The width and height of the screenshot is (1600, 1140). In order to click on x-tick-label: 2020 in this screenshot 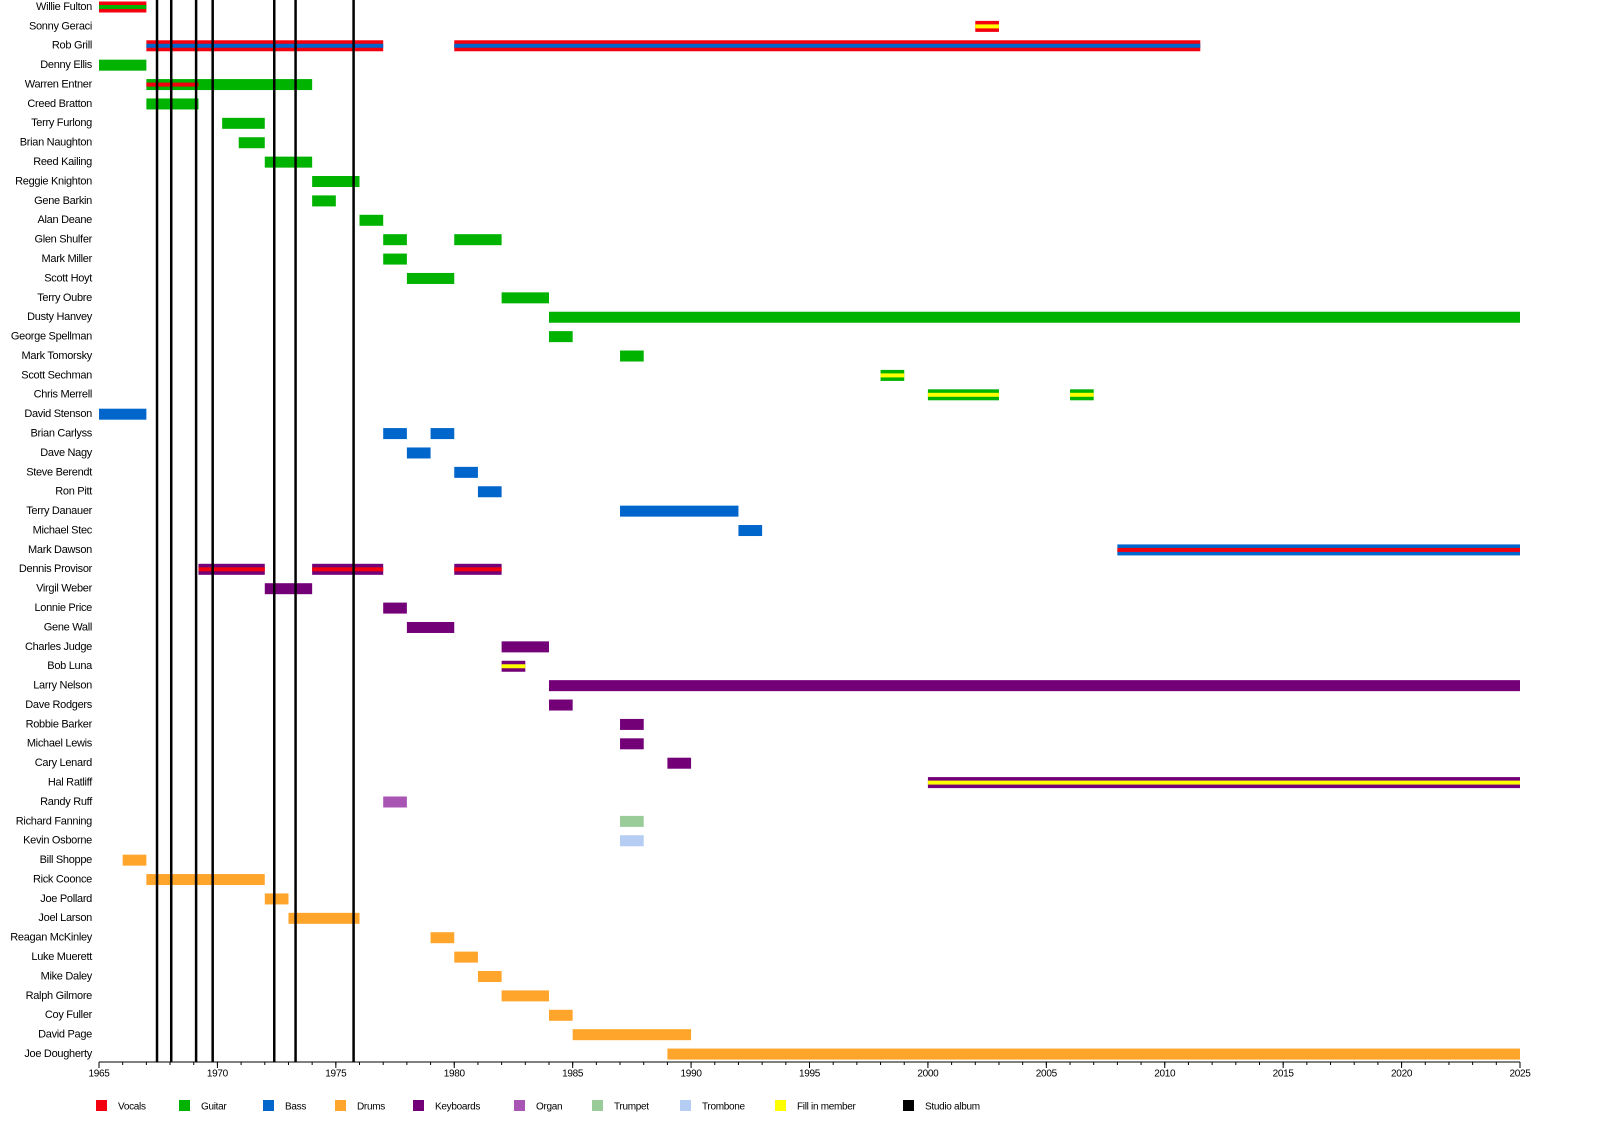, I will do `click(1402, 1074)`.